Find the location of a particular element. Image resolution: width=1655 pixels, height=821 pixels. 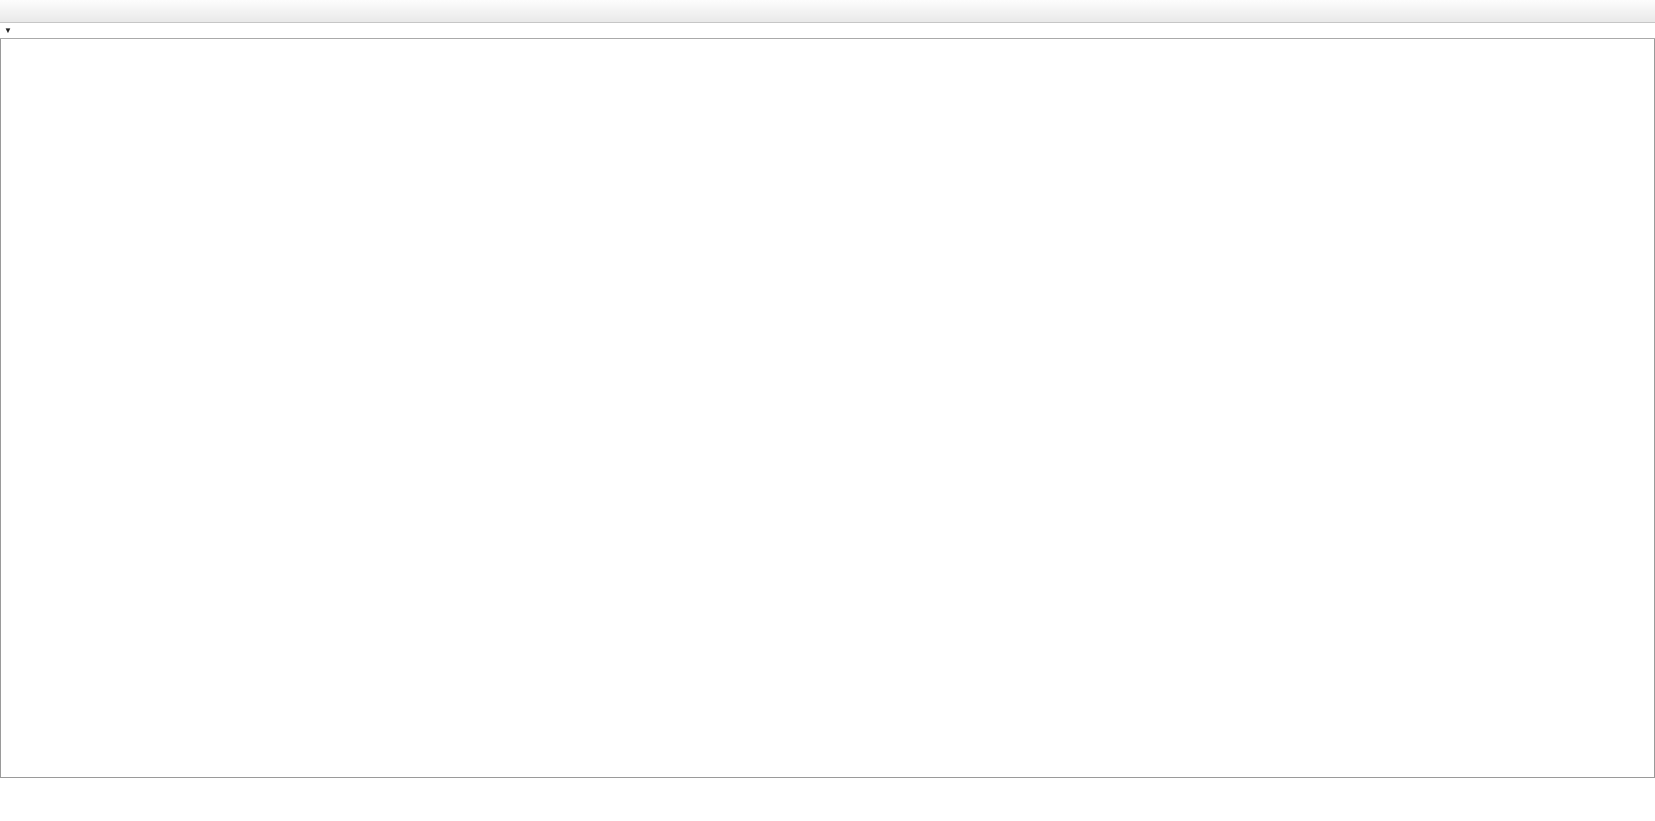

price-axis is located at coordinates (1586, 389).